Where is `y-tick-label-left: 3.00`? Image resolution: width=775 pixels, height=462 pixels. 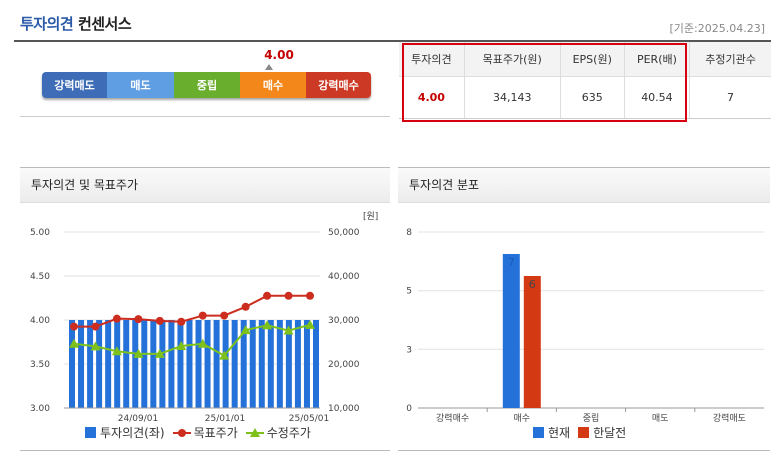
y-tick-label-left: 3.00 is located at coordinates (40, 409).